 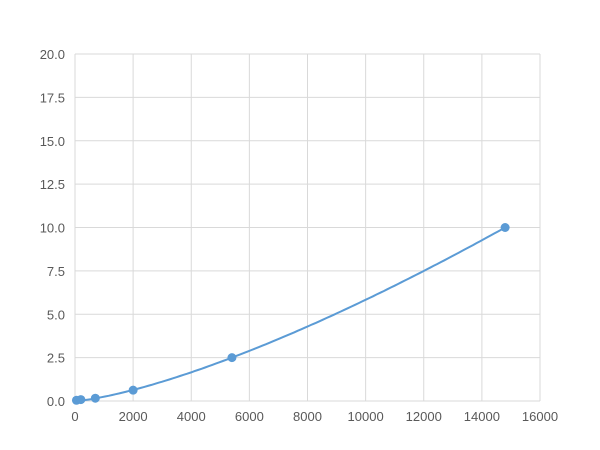 I want to click on y-tick-label: 2.5, so click(x=56, y=358).